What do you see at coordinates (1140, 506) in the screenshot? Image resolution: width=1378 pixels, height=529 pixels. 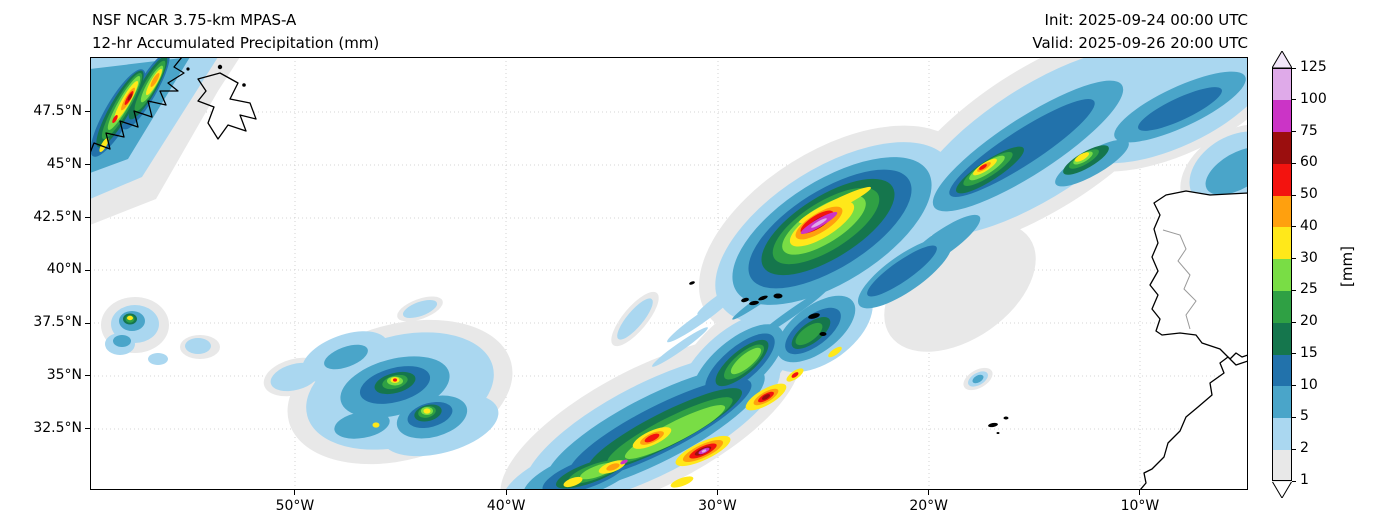 I see `x-tick-label: 10°W` at bounding box center [1140, 506].